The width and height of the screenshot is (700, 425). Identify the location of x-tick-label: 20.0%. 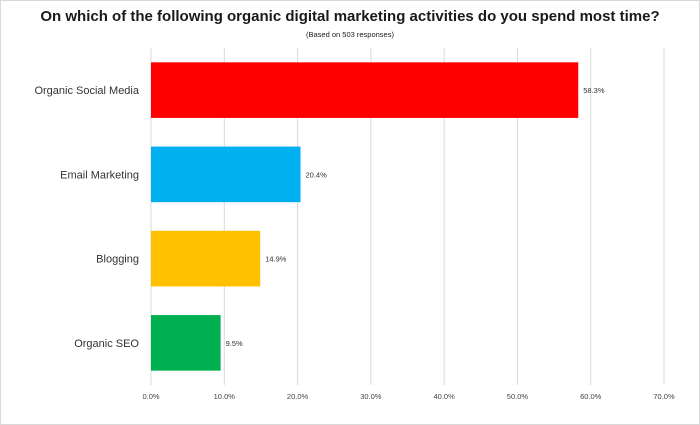
(298, 396).